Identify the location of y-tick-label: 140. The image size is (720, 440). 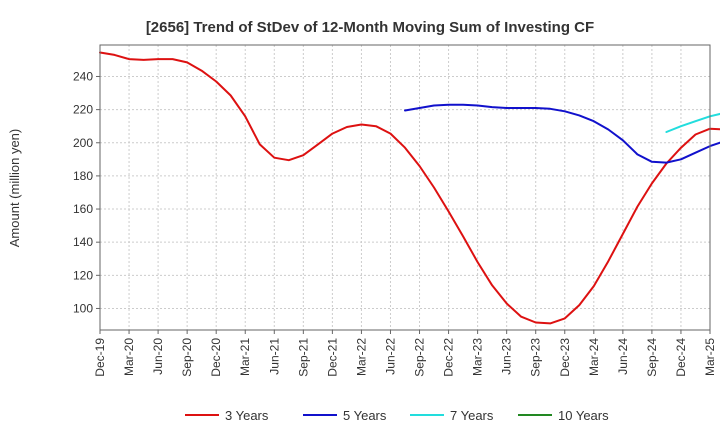
(83, 242).